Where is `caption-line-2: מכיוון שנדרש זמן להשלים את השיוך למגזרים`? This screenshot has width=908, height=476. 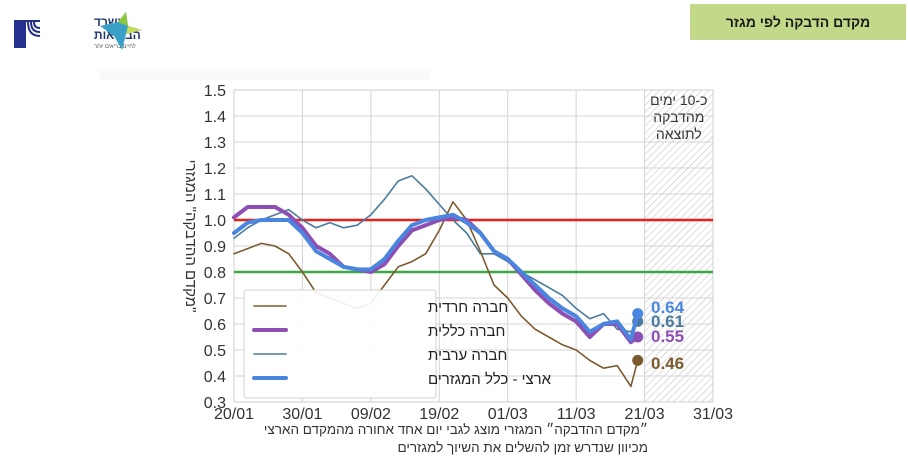
caption-line-2: מכיוון שנדרש זמן להשלים את השיוך למגזרים is located at coordinates (522, 447).